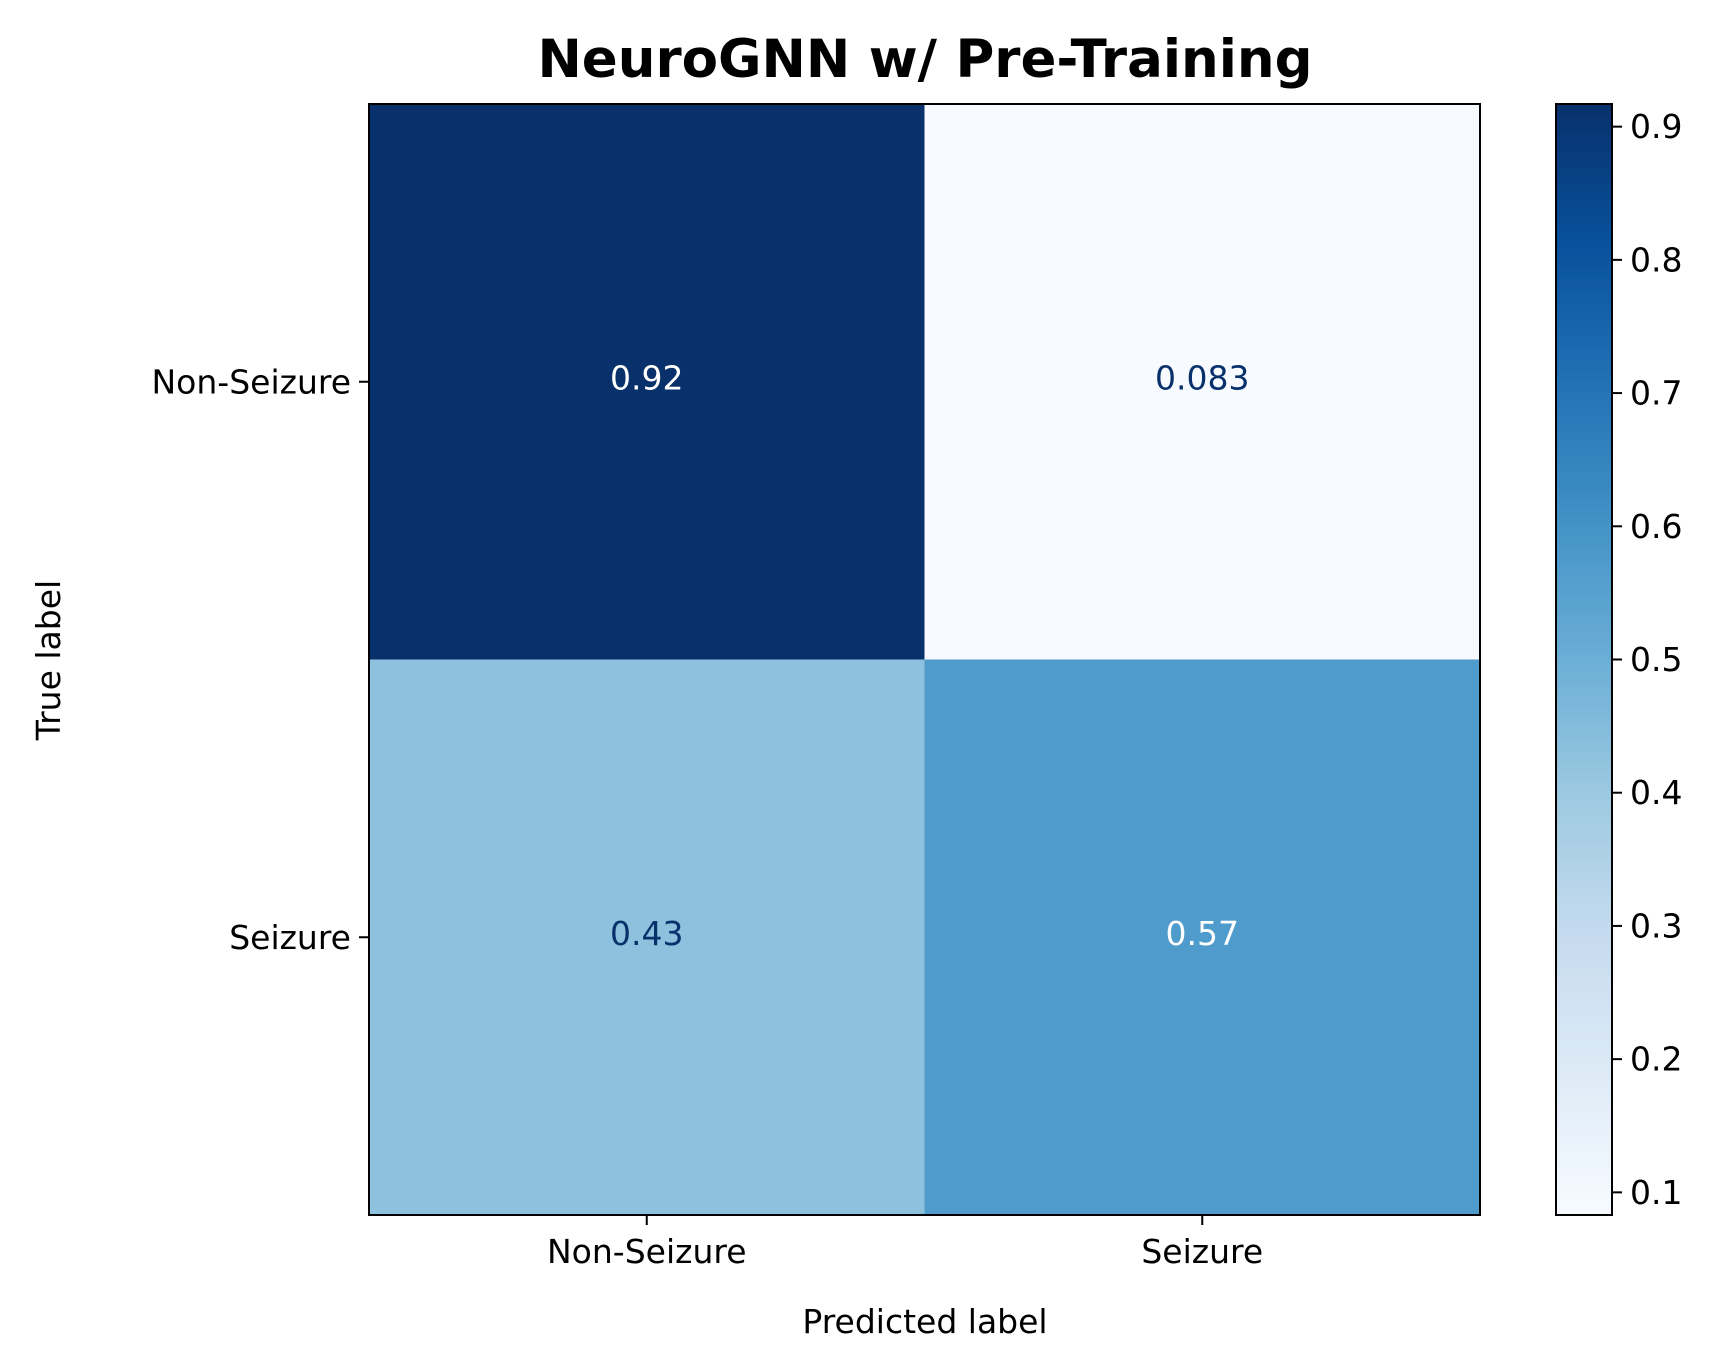 The image size is (1731, 1369). I want to click on chart-title: NeuroGNN w/ Pre-Training, so click(924, 59).